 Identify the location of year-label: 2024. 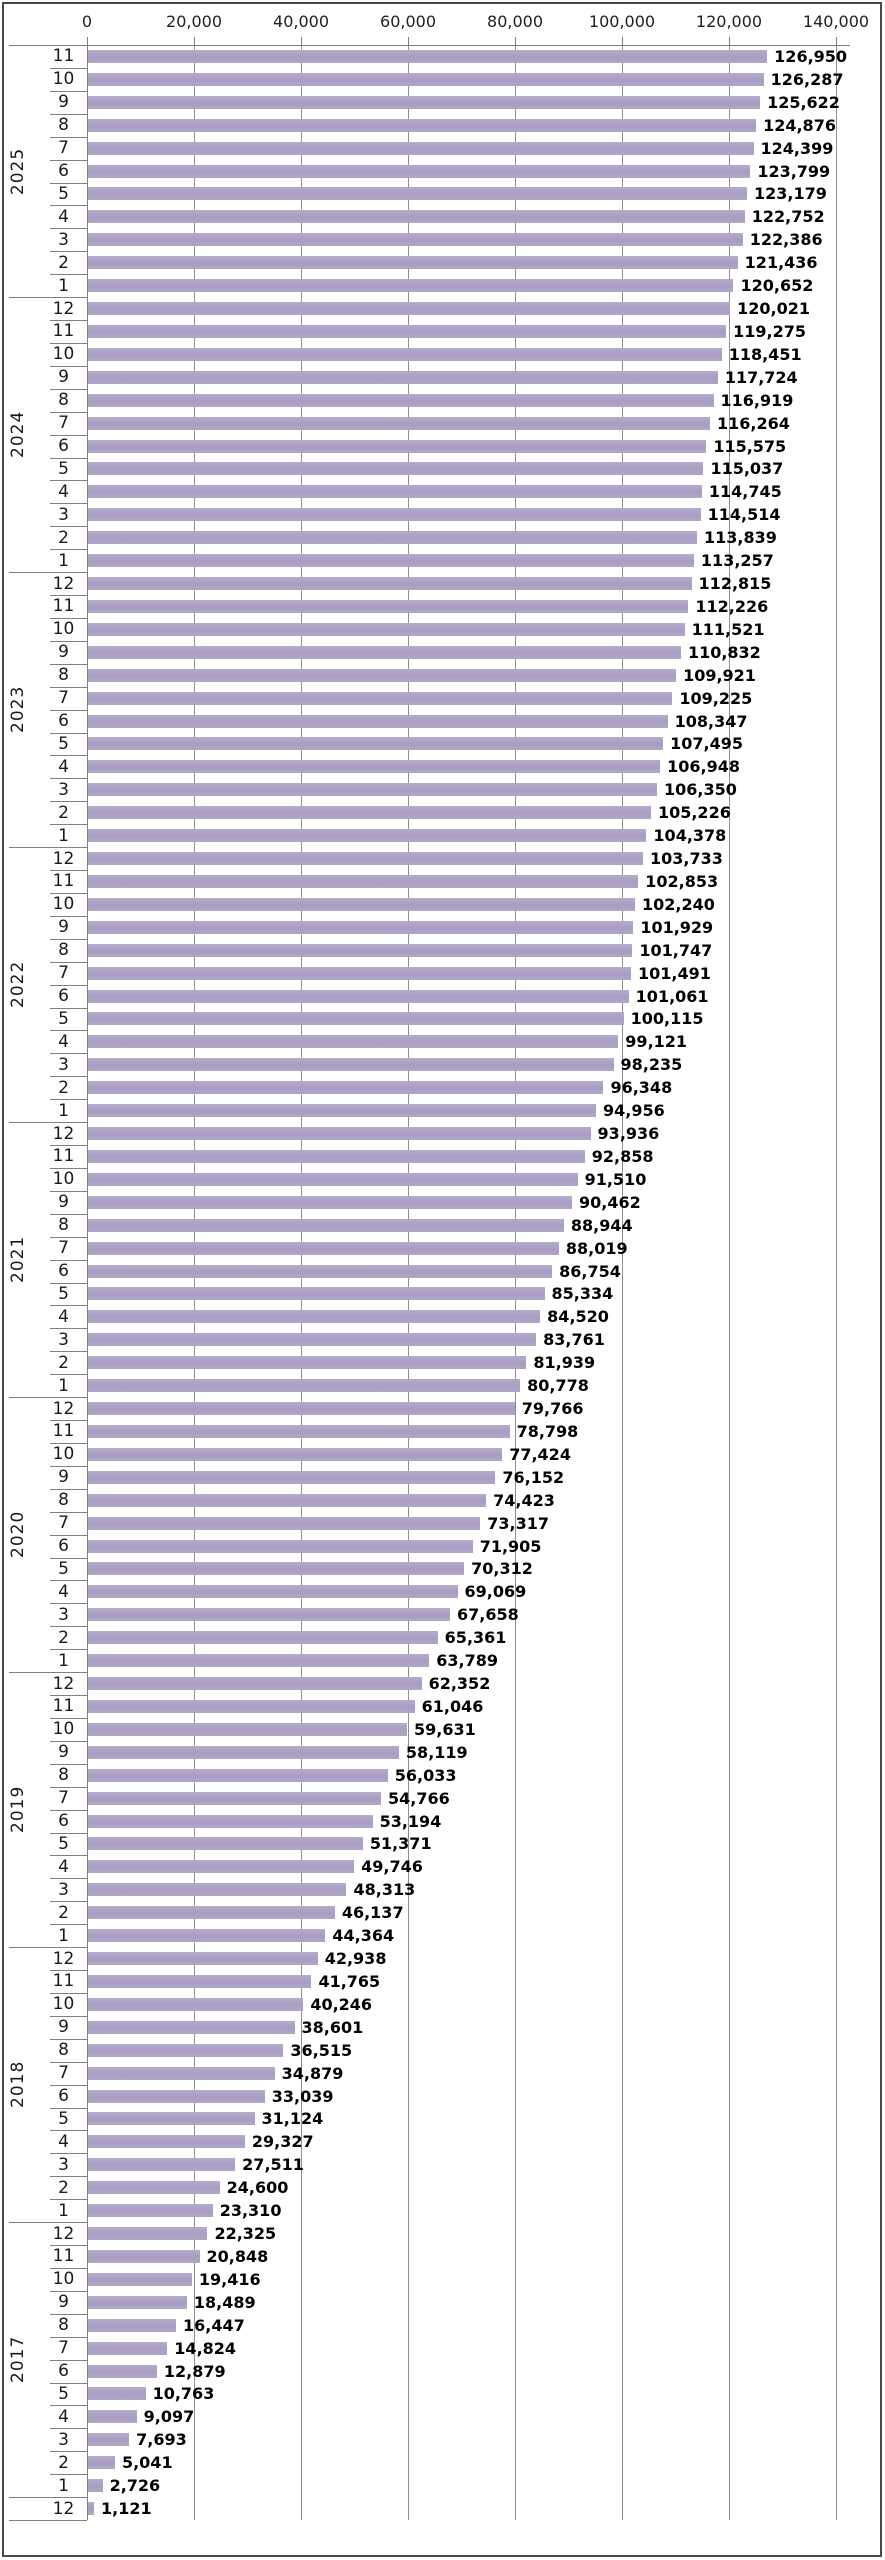
(18, 434).